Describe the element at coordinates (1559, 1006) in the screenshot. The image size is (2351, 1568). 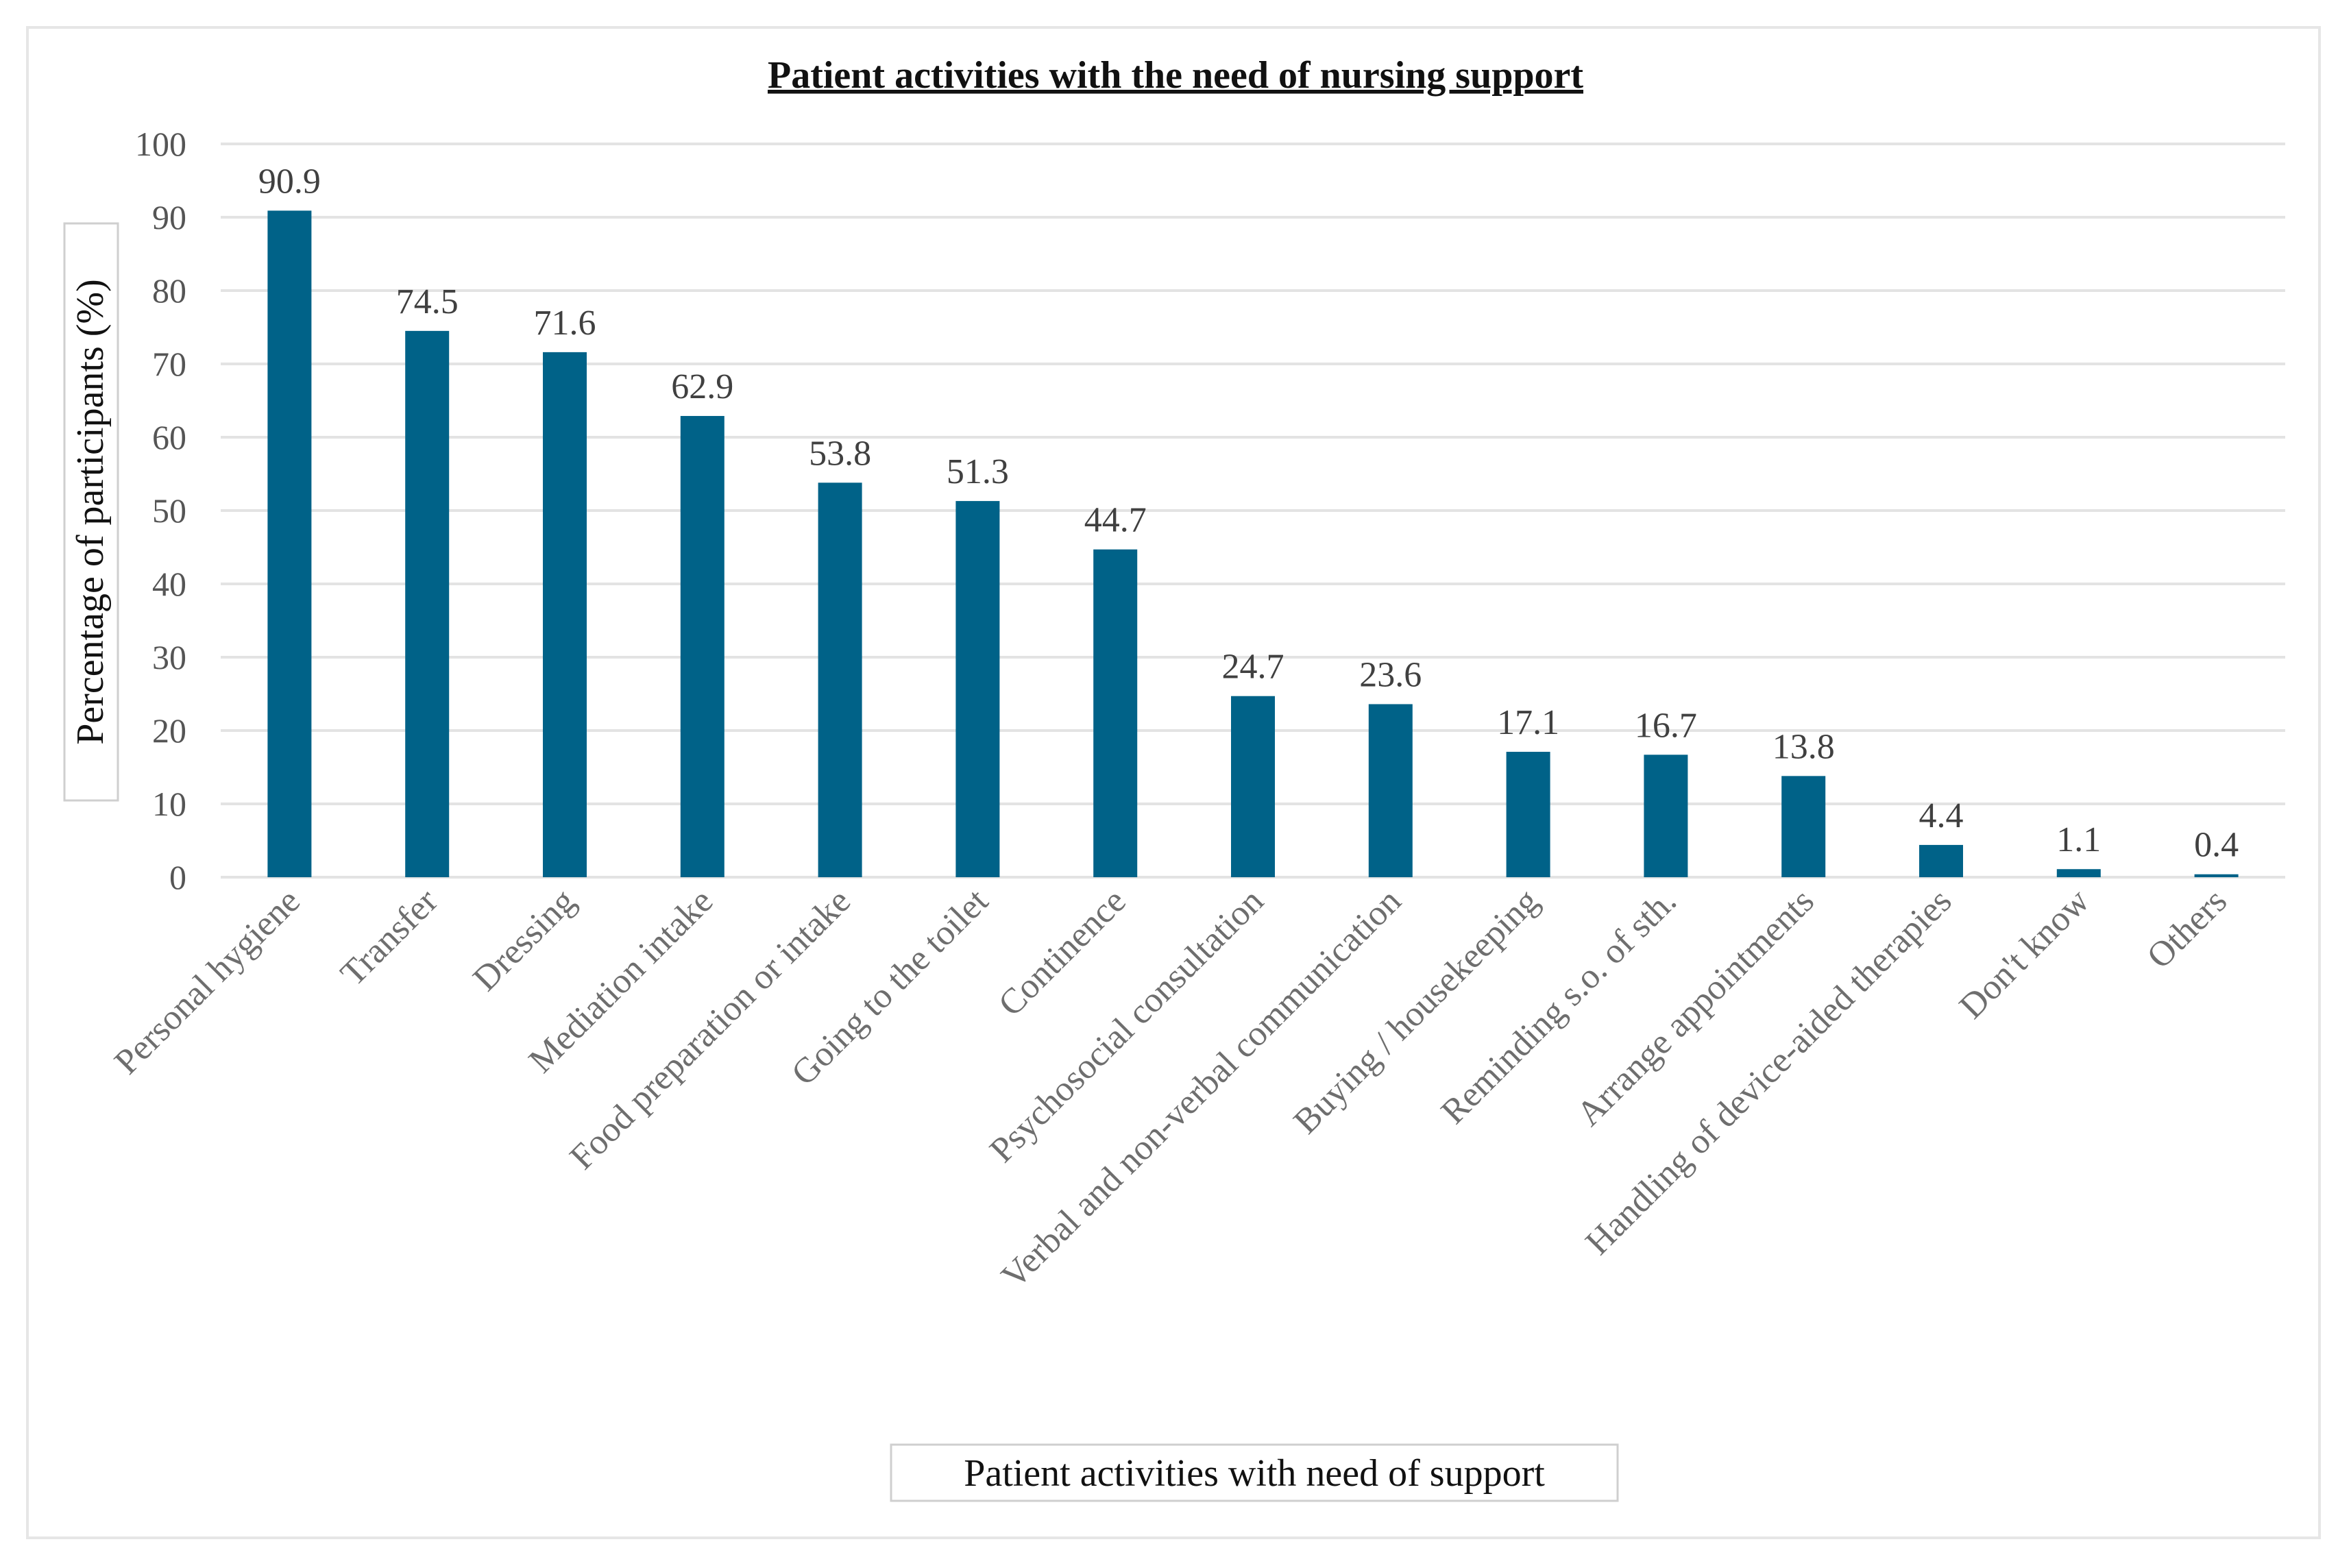
I see `x-category-label-11: Reminding s.o. of sth.` at that location.